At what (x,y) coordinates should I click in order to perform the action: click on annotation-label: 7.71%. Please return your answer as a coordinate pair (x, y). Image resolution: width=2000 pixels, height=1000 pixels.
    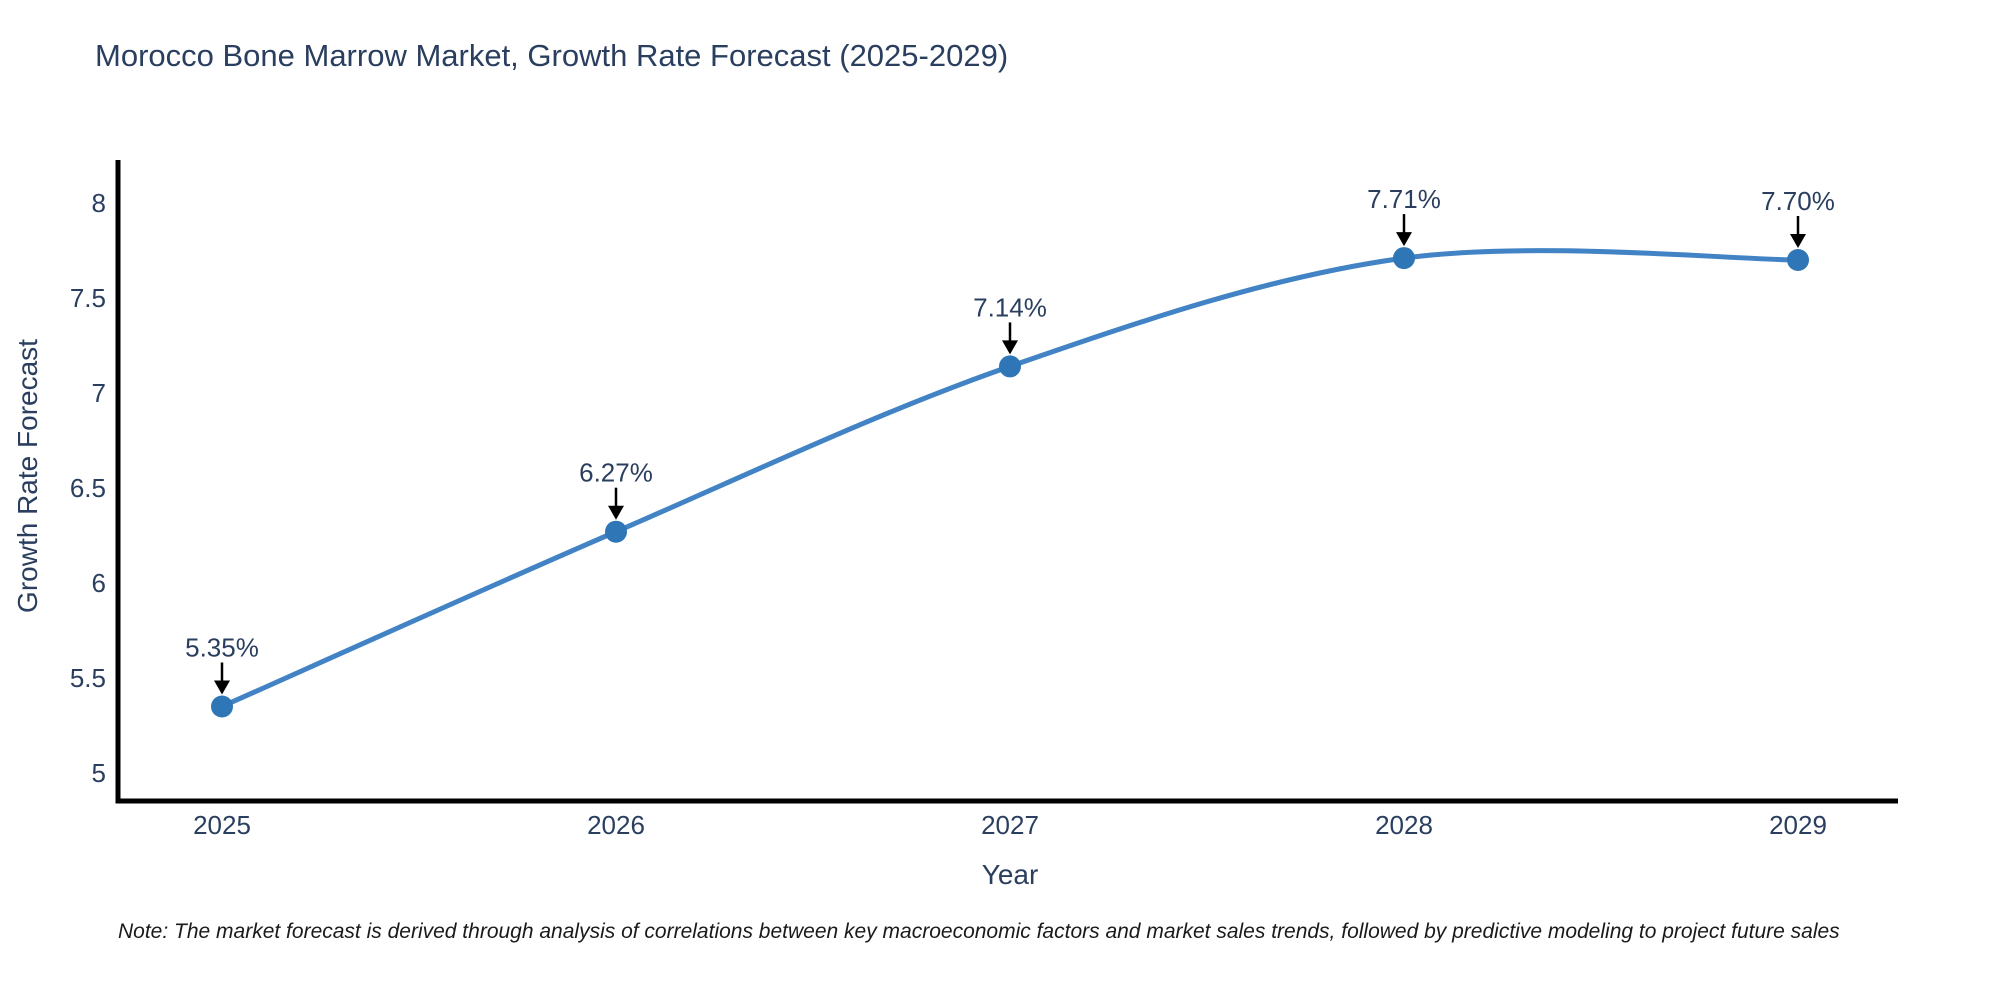
    Looking at the image, I should click on (1404, 199).